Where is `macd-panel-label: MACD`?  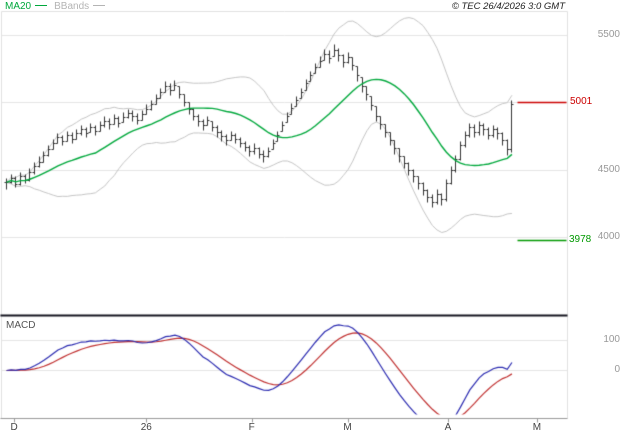
macd-panel-label: MACD is located at coordinates (21, 325).